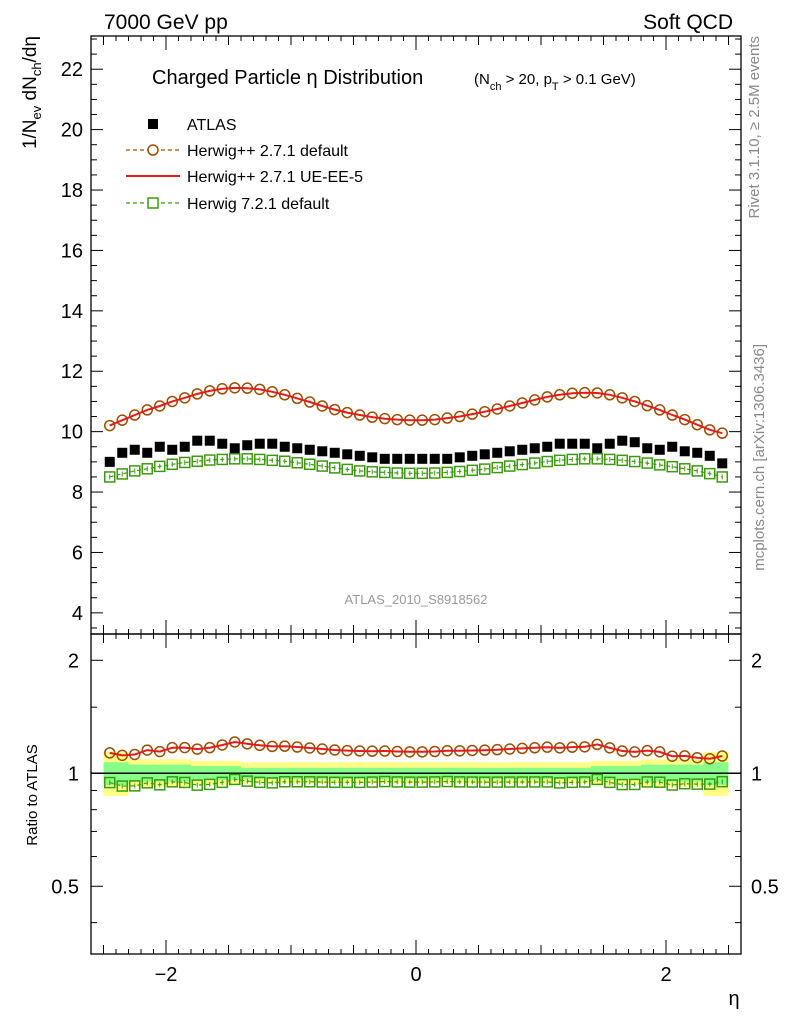 Image resolution: width=786 pixels, height=1024 pixels. Describe the element at coordinates (72, 372) in the screenshot. I see `y-tick-label: 12` at that location.